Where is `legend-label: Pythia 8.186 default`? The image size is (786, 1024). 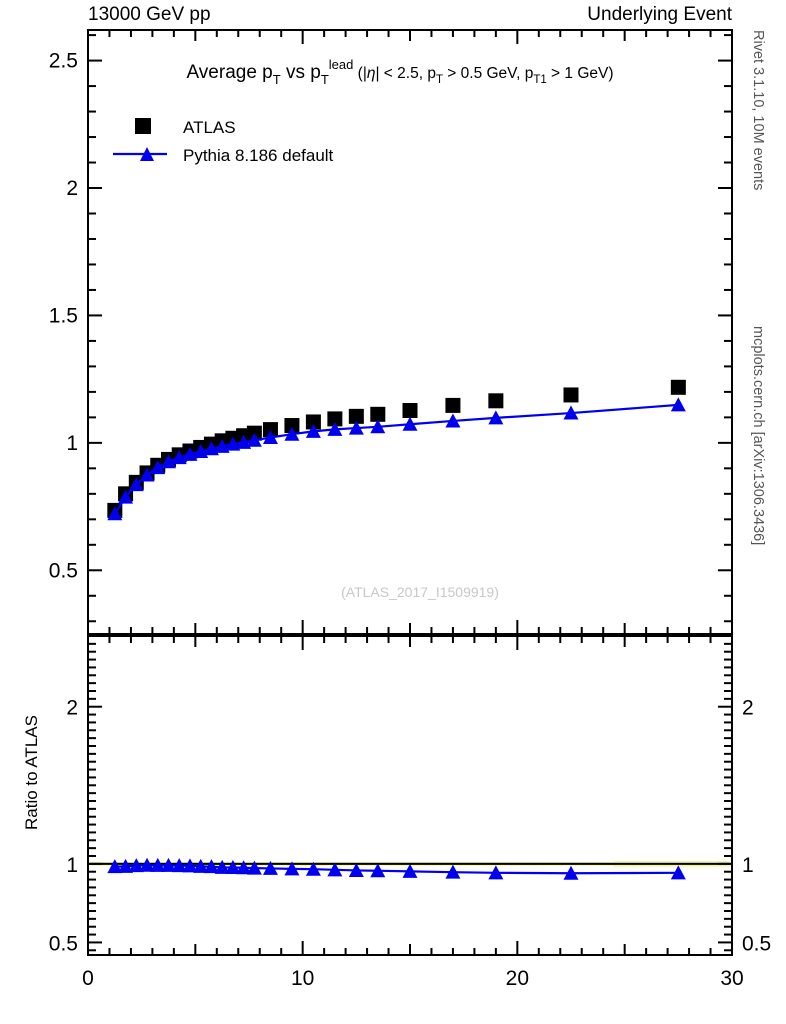 legend-label: Pythia 8.186 default is located at coordinates (258, 155).